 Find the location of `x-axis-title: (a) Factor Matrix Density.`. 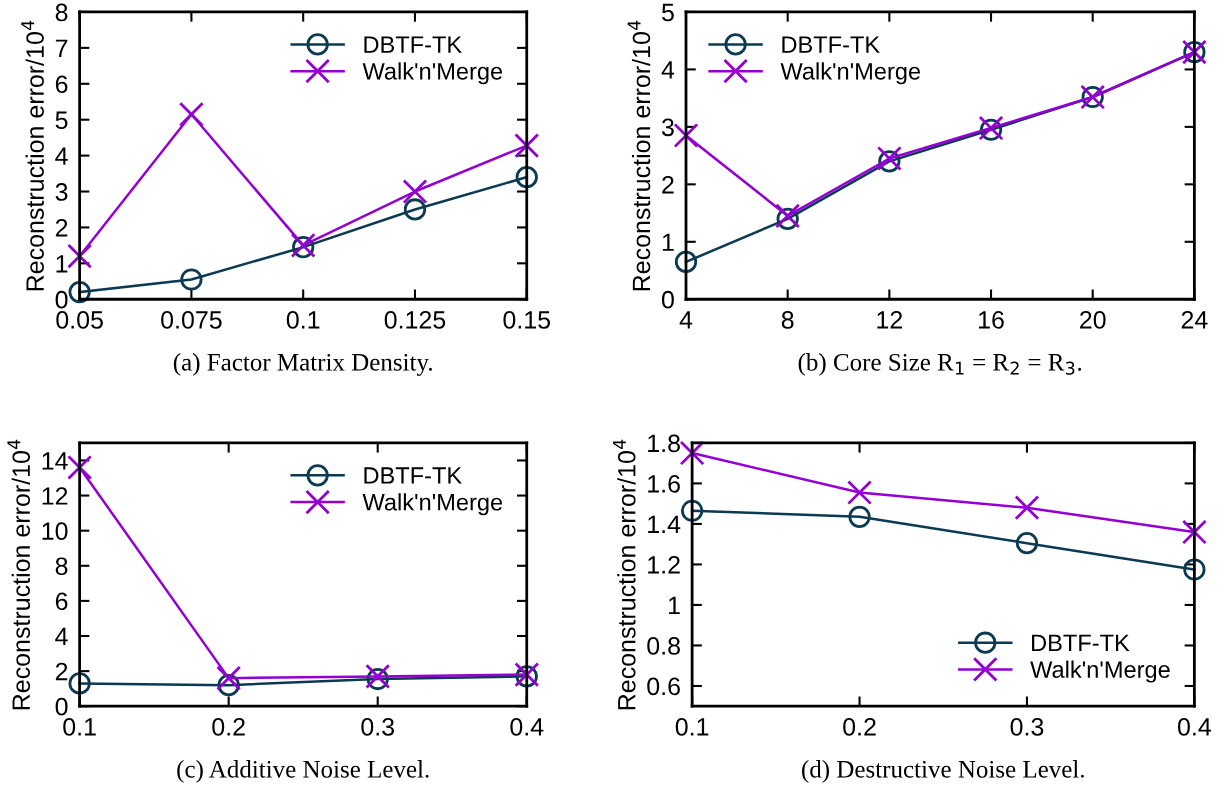

x-axis-title: (a) Factor Matrix Density. is located at coordinates (302, 364).